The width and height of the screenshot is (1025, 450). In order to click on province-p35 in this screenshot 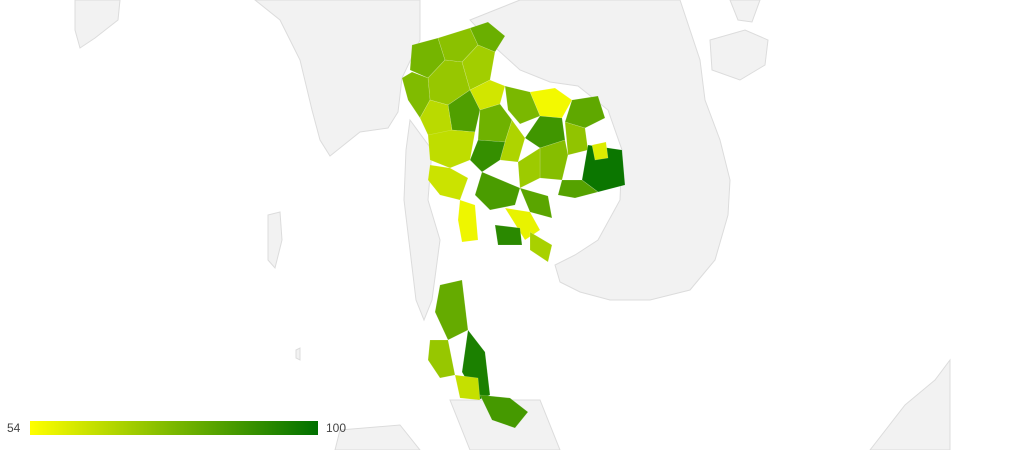, I will do `click(504, 411)`.